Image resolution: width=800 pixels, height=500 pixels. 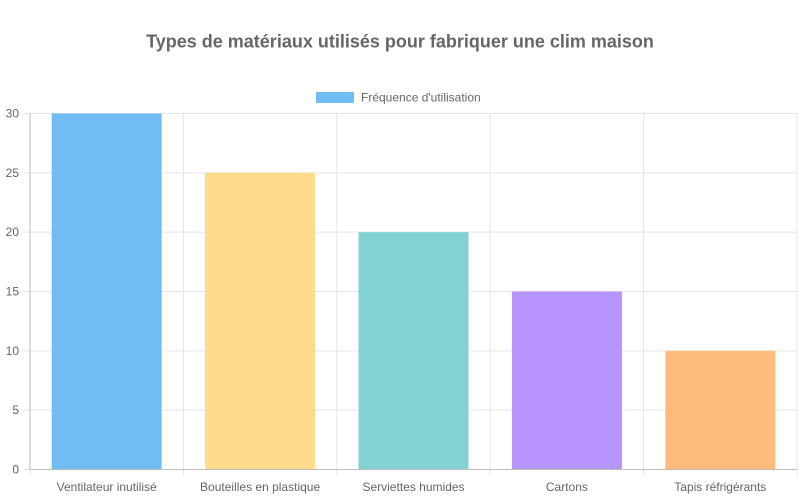 What do you see at coordinates (260, 487) in the screenshot?
I see `x-tick-label: Bouteilles en plastique` at bounding box center [260, 487].